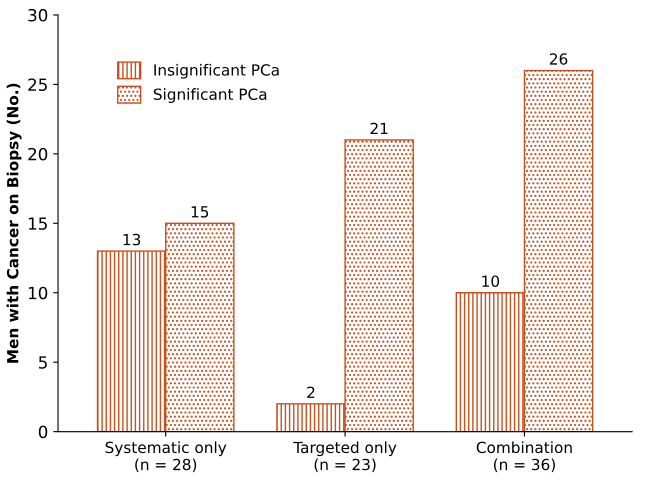  What do you see at coordinates (210, 95) in the screenshot?
I see `legend-label: Significant PCa` at bounding box center [210, 95].